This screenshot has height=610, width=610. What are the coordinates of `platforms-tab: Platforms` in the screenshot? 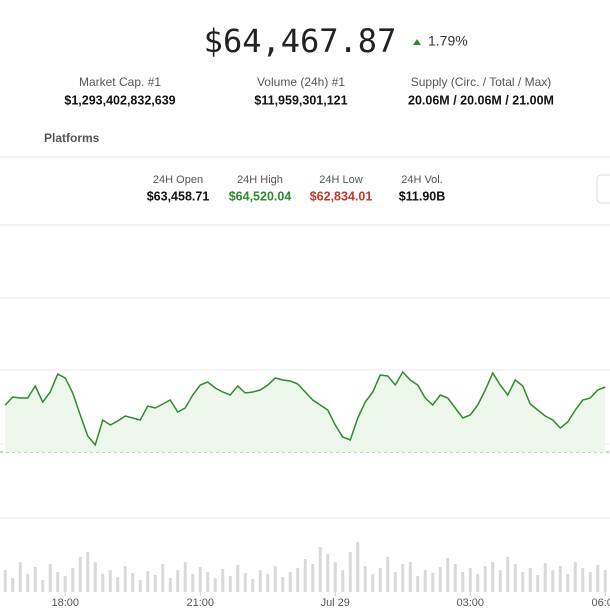 It's located at (72, 138).